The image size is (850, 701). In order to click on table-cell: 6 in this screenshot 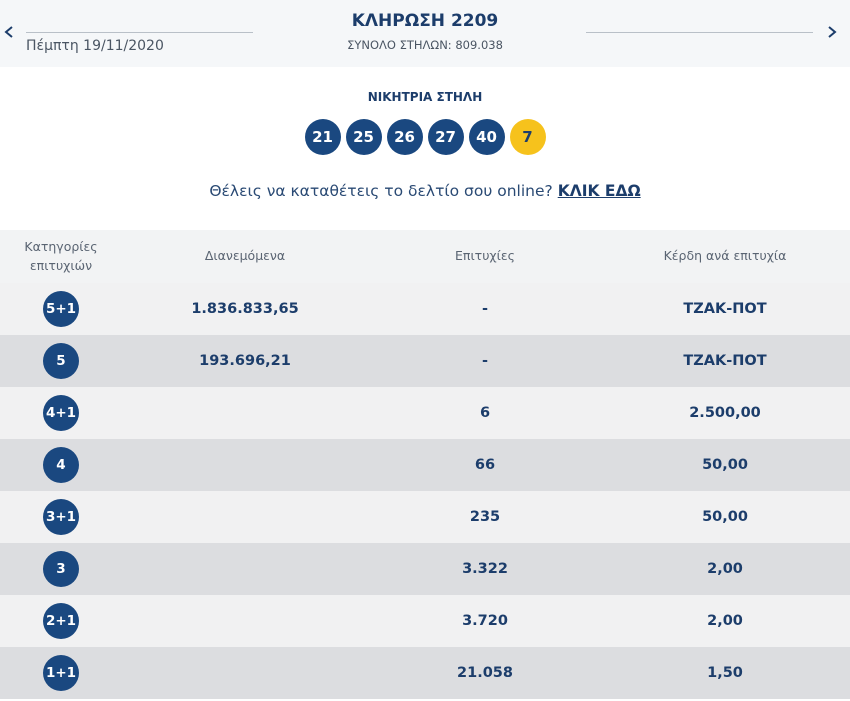, I will do `click(485, 413)`.